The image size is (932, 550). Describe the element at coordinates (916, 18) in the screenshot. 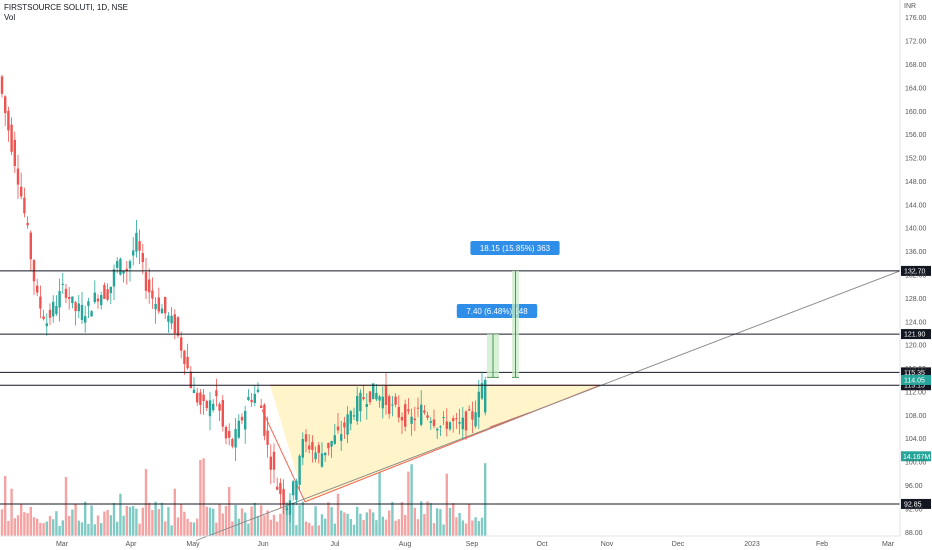

I see `y-tick-label: 176.00` at that location.